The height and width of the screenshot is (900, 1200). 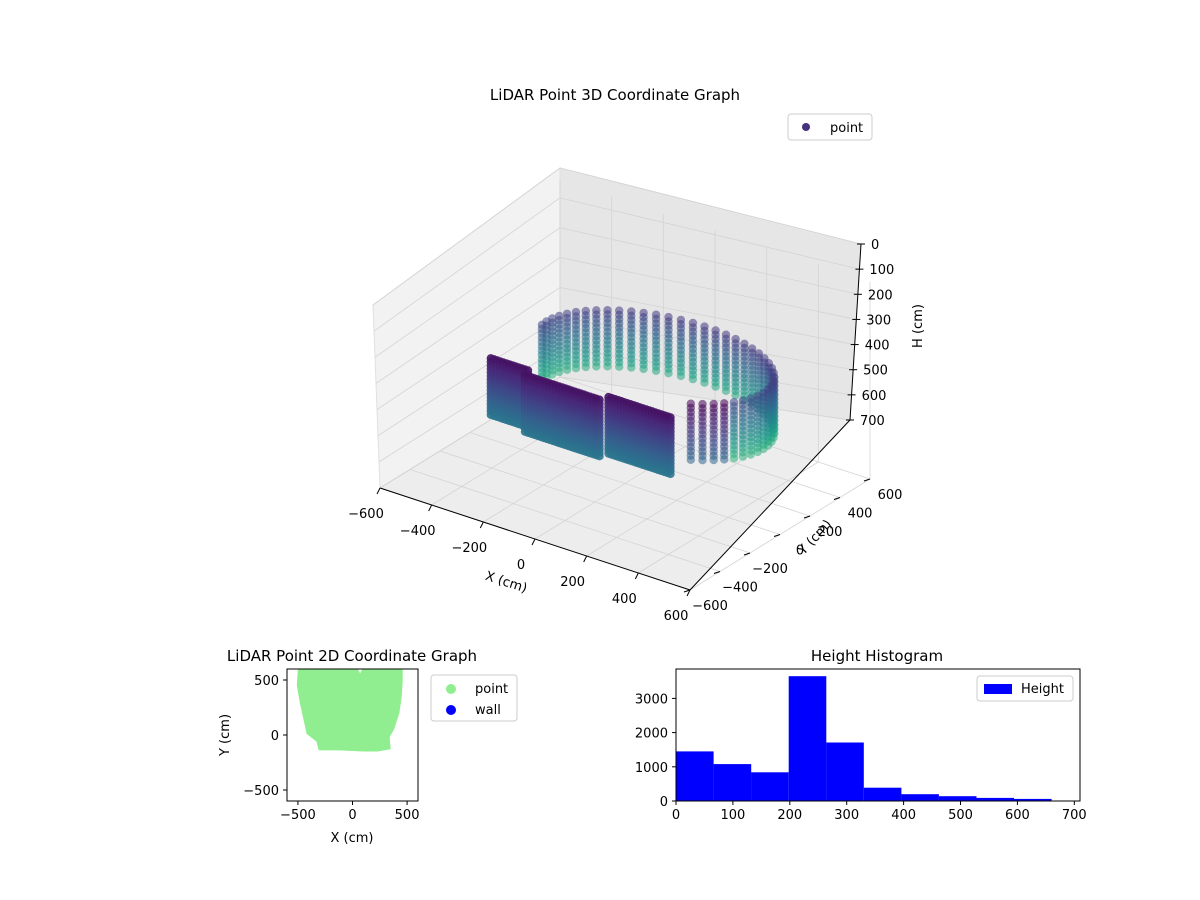 What do you see at coordinates (1074, 815) in the screenshot?
I see `x-tick-label-histogram: 700` at bounding box center [1074, 815].